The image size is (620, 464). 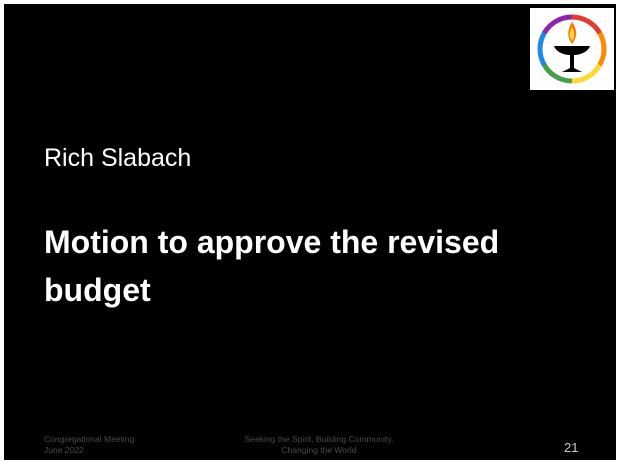 I want to click on footer-line: Changing the World, so click(x=319, y=450).